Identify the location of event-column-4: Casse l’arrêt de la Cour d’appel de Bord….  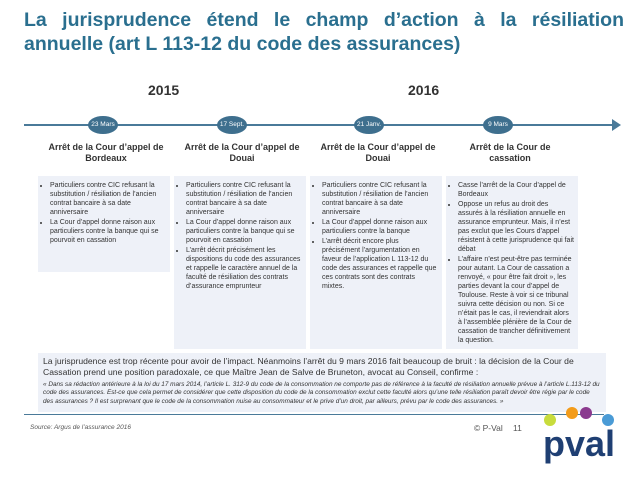
(512, 262).